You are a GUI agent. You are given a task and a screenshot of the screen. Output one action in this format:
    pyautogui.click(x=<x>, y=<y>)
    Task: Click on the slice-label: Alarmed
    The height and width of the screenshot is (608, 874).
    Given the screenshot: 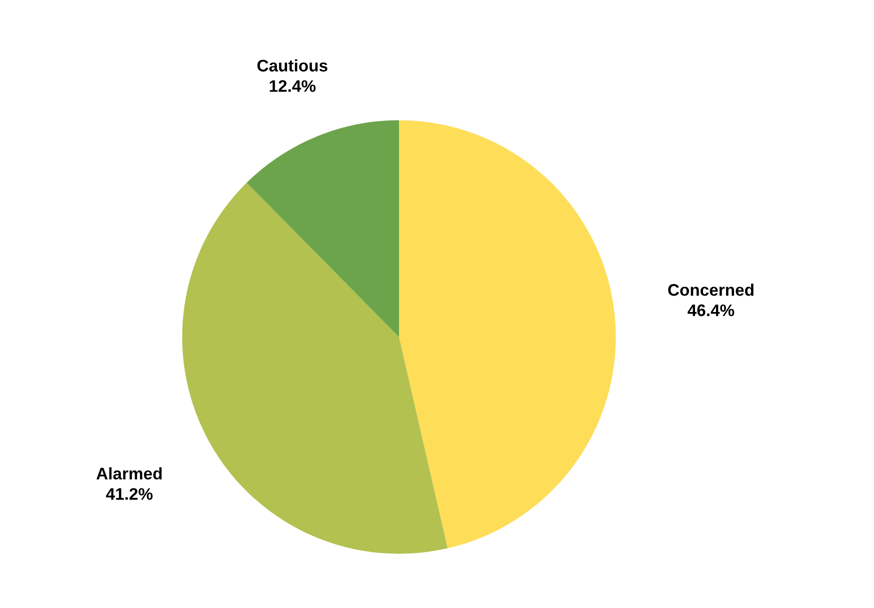 What is the action you would take?
    pyautogui.click(x=129, y=473)
    